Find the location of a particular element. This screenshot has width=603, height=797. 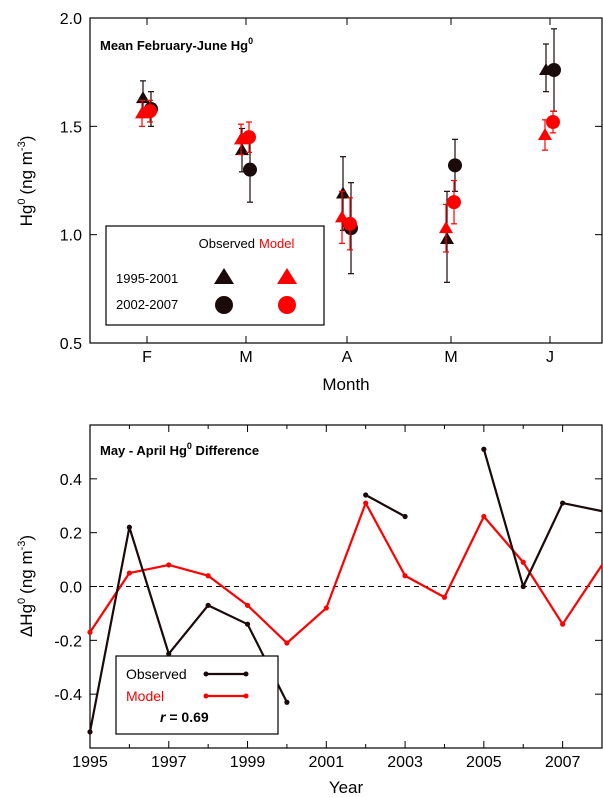

bottom-y-tick-label: 0.4 is located at coordinates (71, 480).